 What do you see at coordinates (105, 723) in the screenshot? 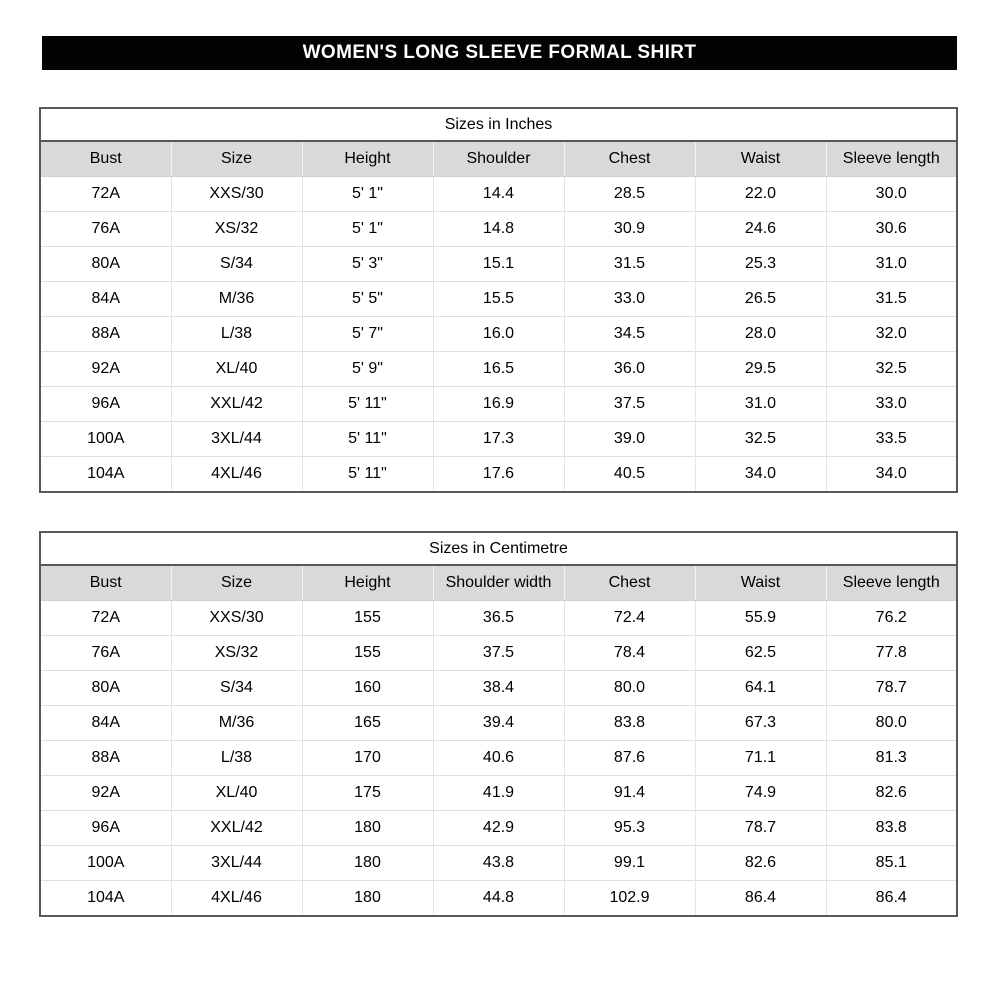
I see `table-cell: 84A` at bounding box center [105, 723].